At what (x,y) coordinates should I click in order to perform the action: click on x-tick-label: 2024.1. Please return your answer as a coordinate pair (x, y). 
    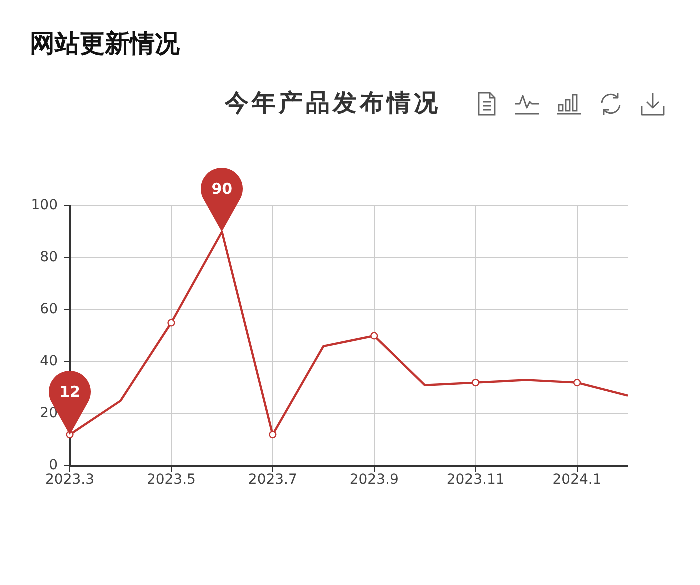
    Looking at the image, I should click on (577, 480).